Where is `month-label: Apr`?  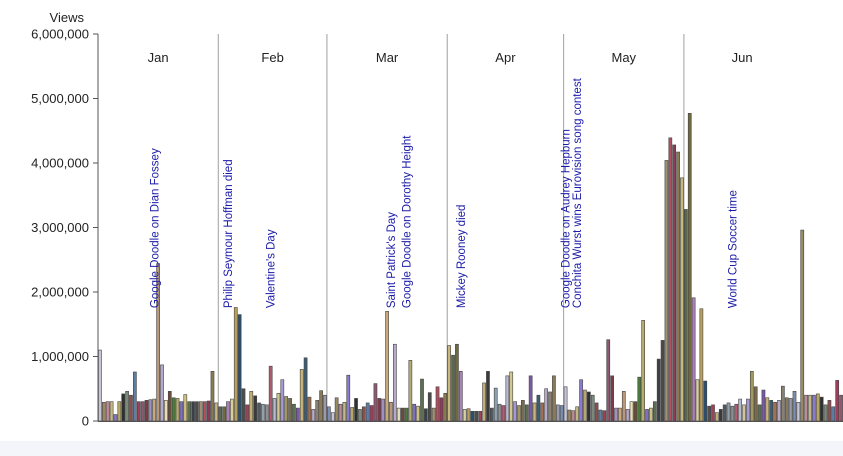
month-label: Apr is located at coordinates (505, 57).